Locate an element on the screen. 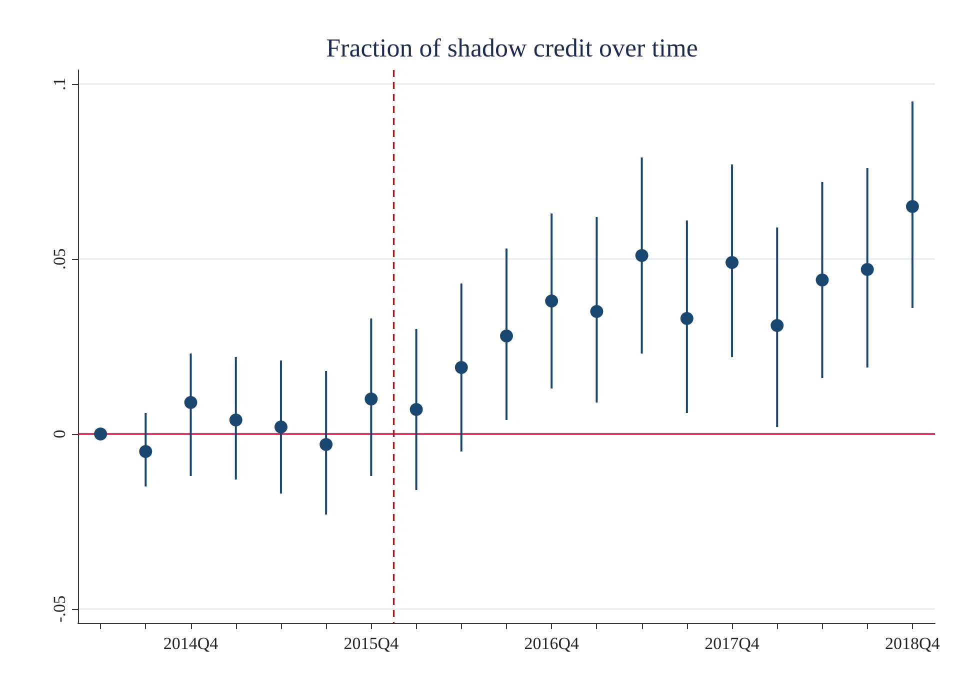 This screenshot has width=956, height=694. x-tick-label: 2016Q4 is located at coordinates (552, 643).